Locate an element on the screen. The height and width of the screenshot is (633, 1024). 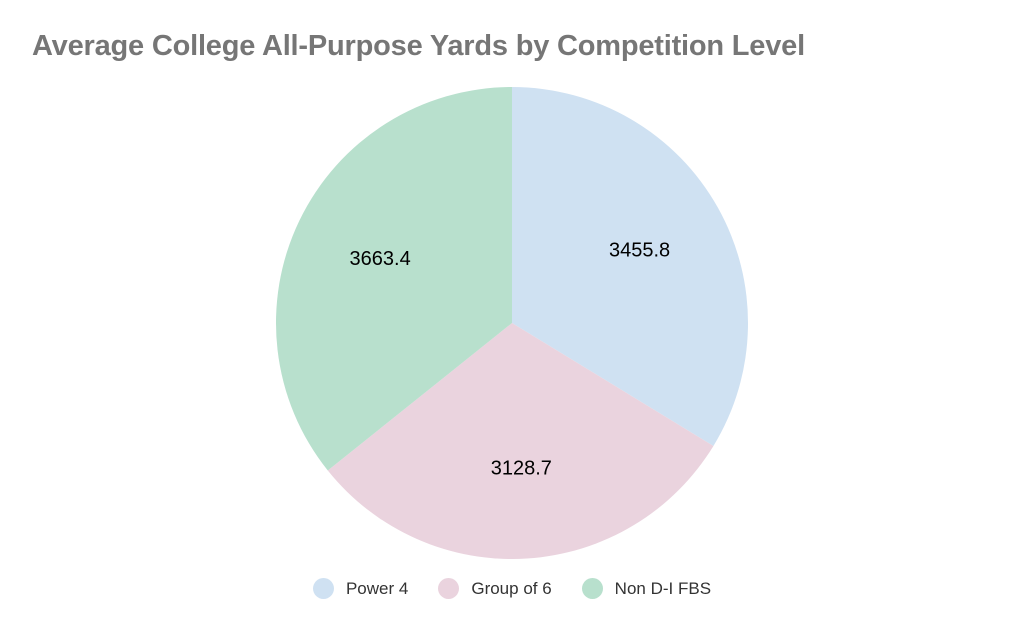
legend-item-non-d-i-fbs: Non D-I FBS is located at coordinates (646, 588).